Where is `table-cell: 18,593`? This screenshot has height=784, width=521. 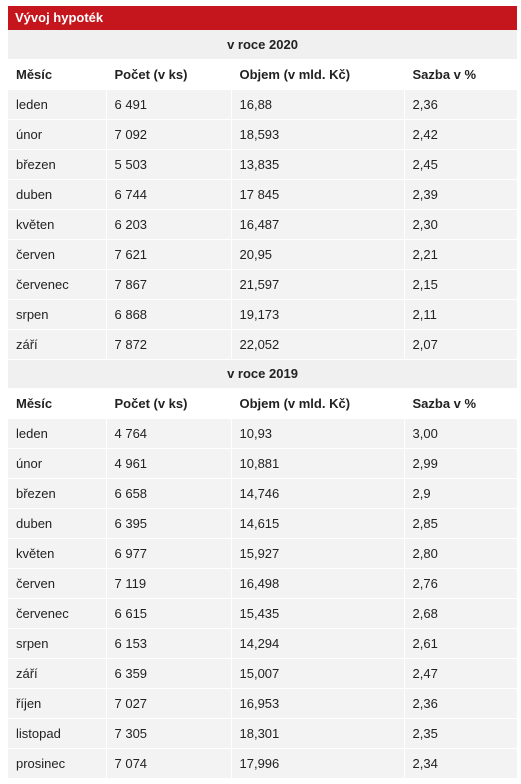
table-cell: 18,593 is located at coordinates (317, 134).